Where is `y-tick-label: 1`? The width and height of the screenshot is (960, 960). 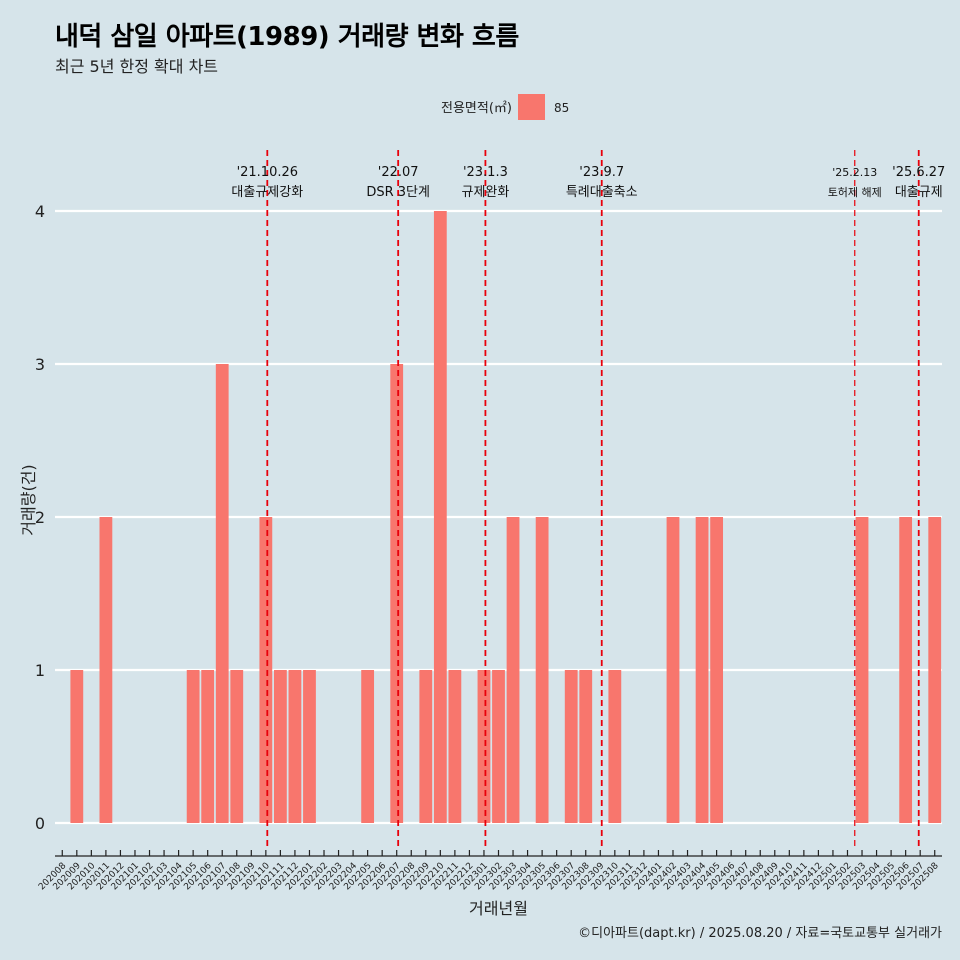 y-tick-label: 1 is located at coordinates (40, 670).